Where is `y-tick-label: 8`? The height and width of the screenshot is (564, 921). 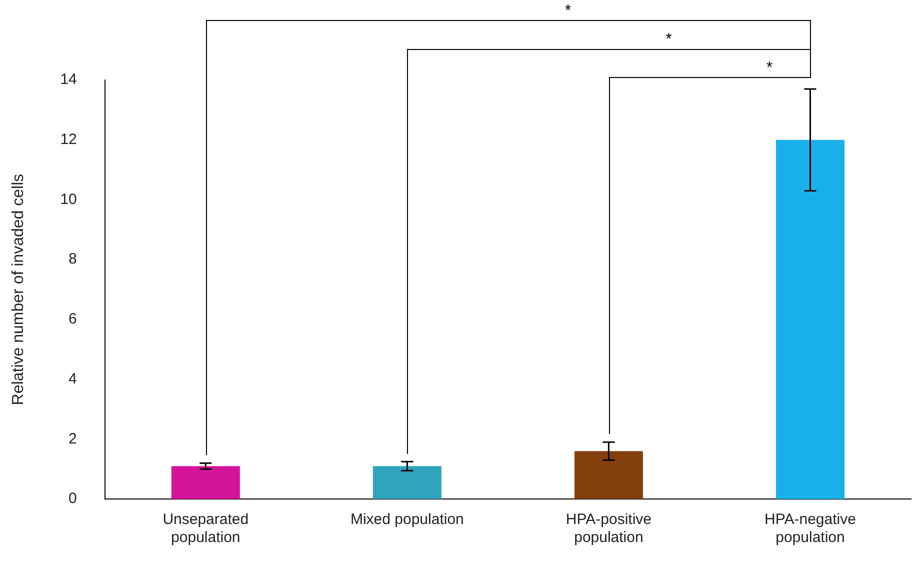
y-tick-label: 8 is located at coordinates (72, 259).